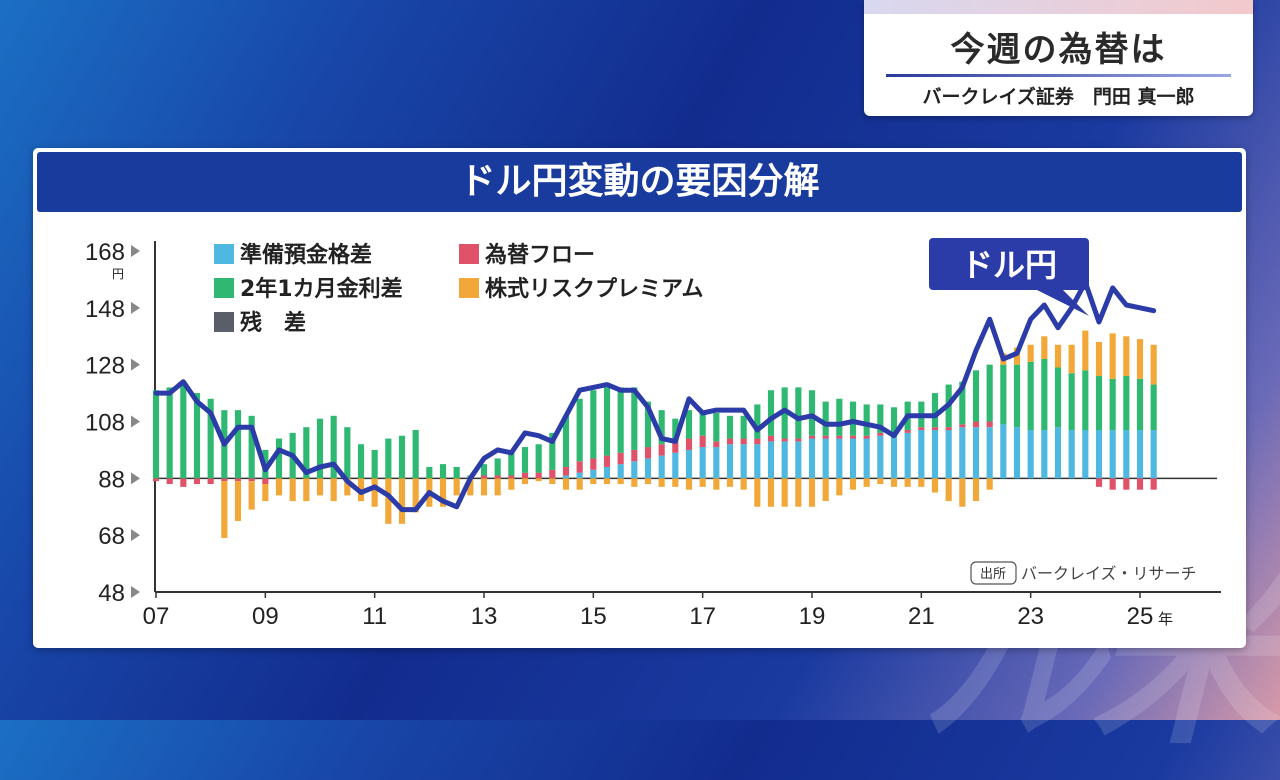  What do you see at coordinates (812, 616) in the screenshot?
I see `x-tick-label-19: 19` at bounding box center [812, 616].